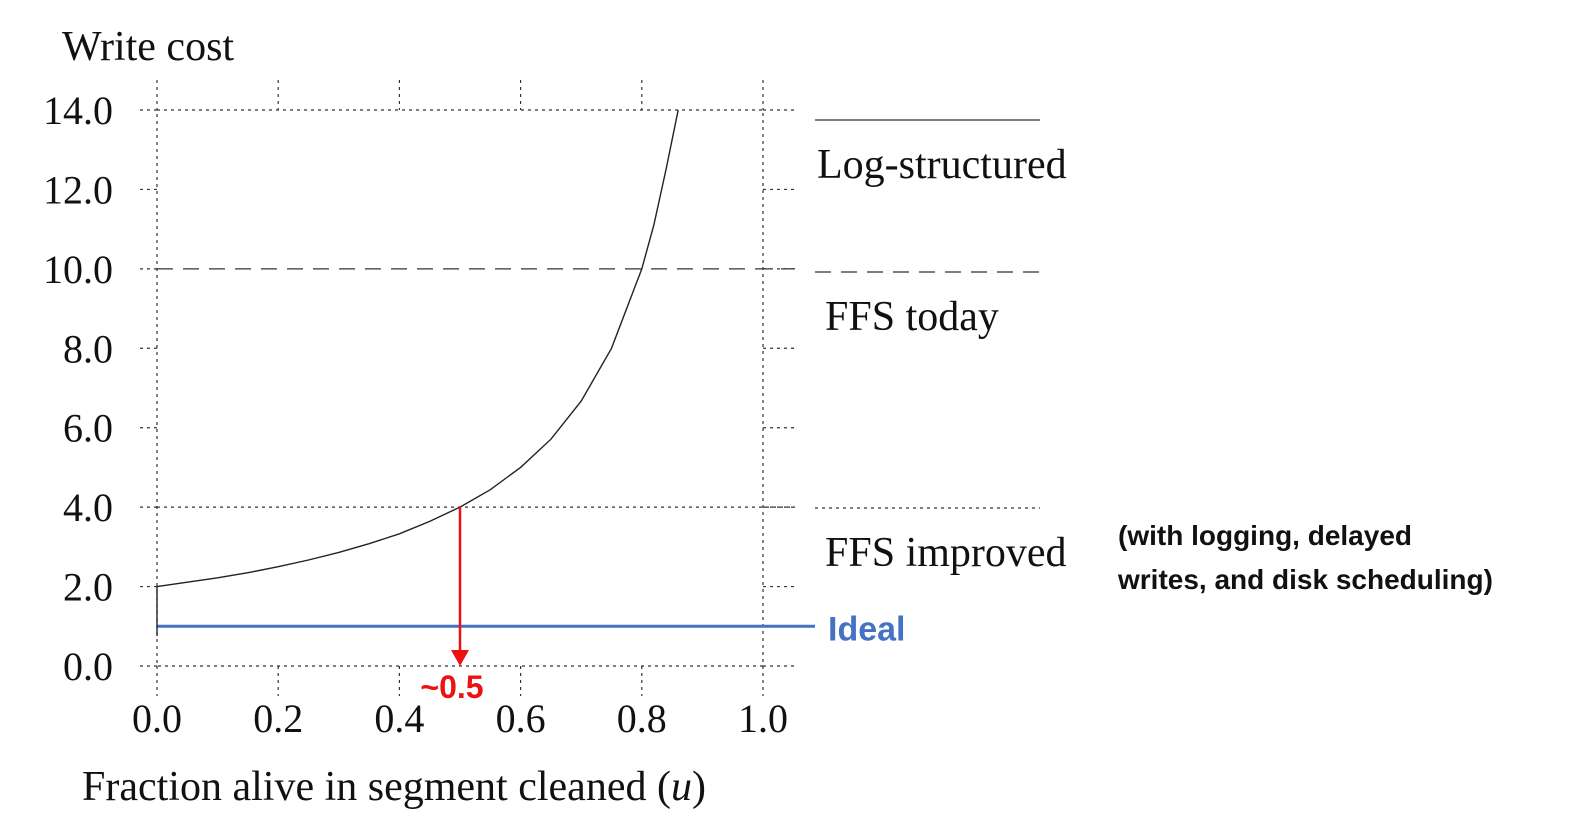 This screenshot has width=1584, height=837. I want to click on x-tick-label: 0.4, so click(399, 718).